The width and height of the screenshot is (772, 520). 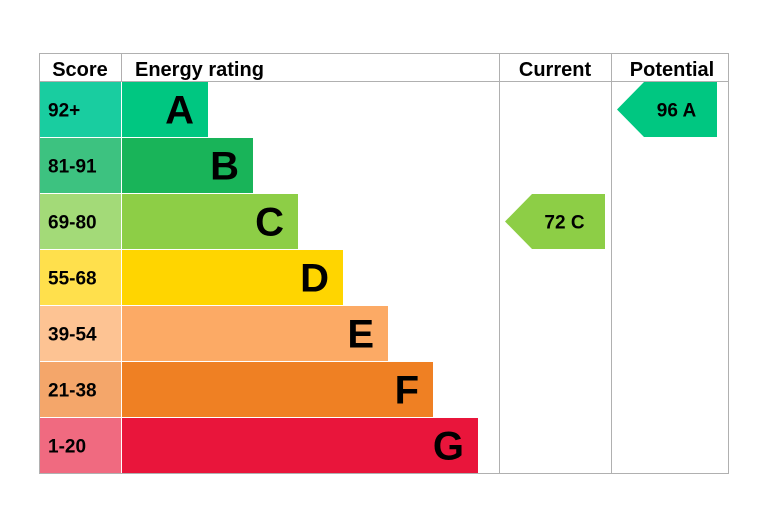 What do you see at coordinates (672, 70) in the screenshot?
I see `header-potential: Potential` at bounding box center [672, 70].